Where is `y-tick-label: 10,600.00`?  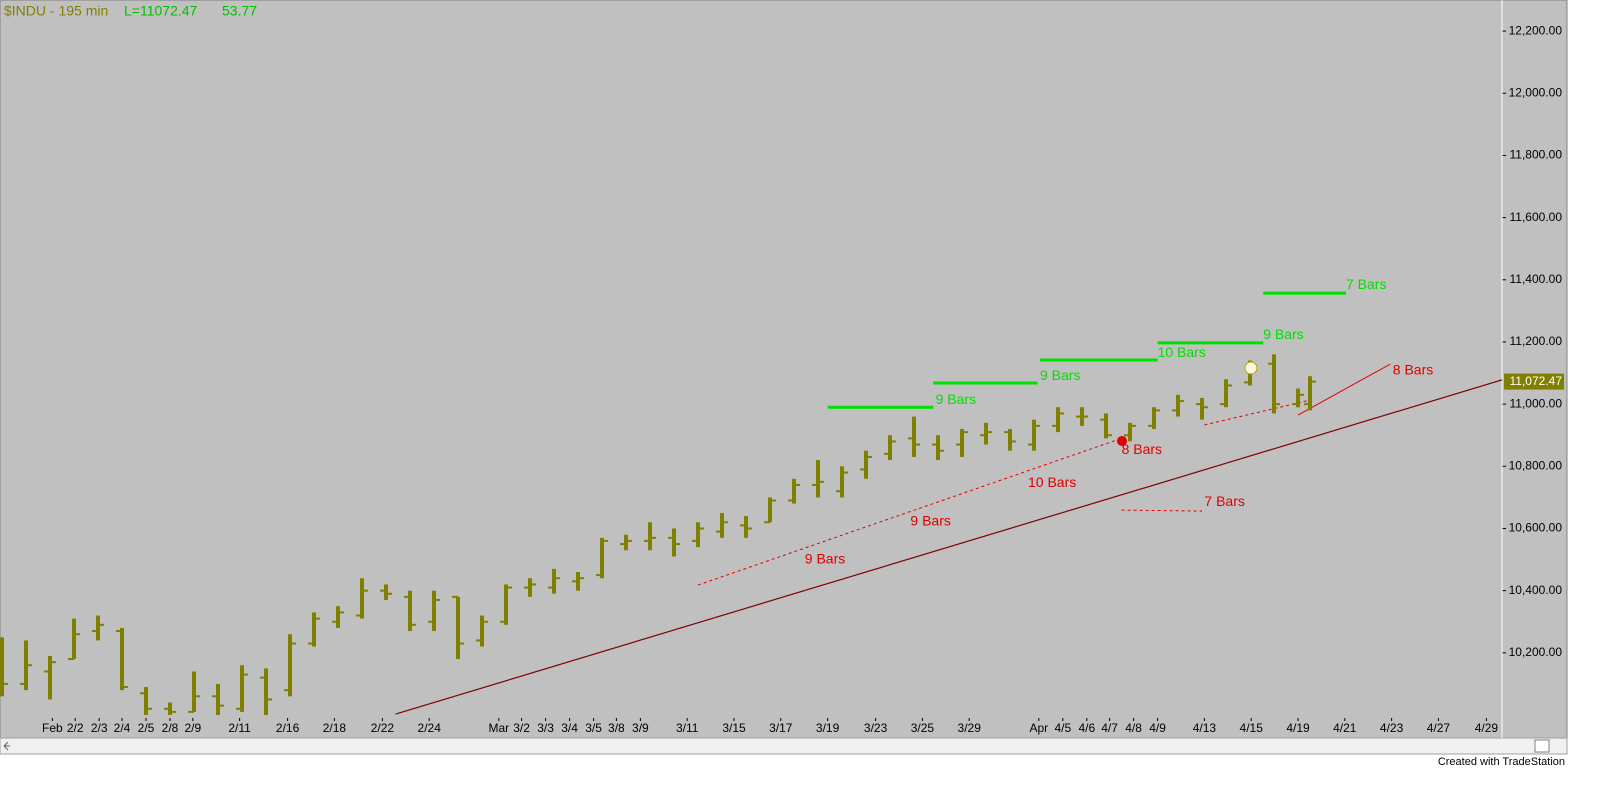
y-tick-label: 10,600.00 is located at coordinates (1536, 528).